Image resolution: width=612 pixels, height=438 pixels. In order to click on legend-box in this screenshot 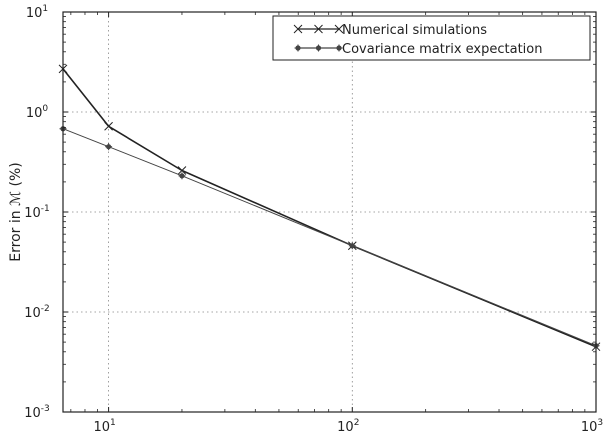, I will do `click(431, 38)`.